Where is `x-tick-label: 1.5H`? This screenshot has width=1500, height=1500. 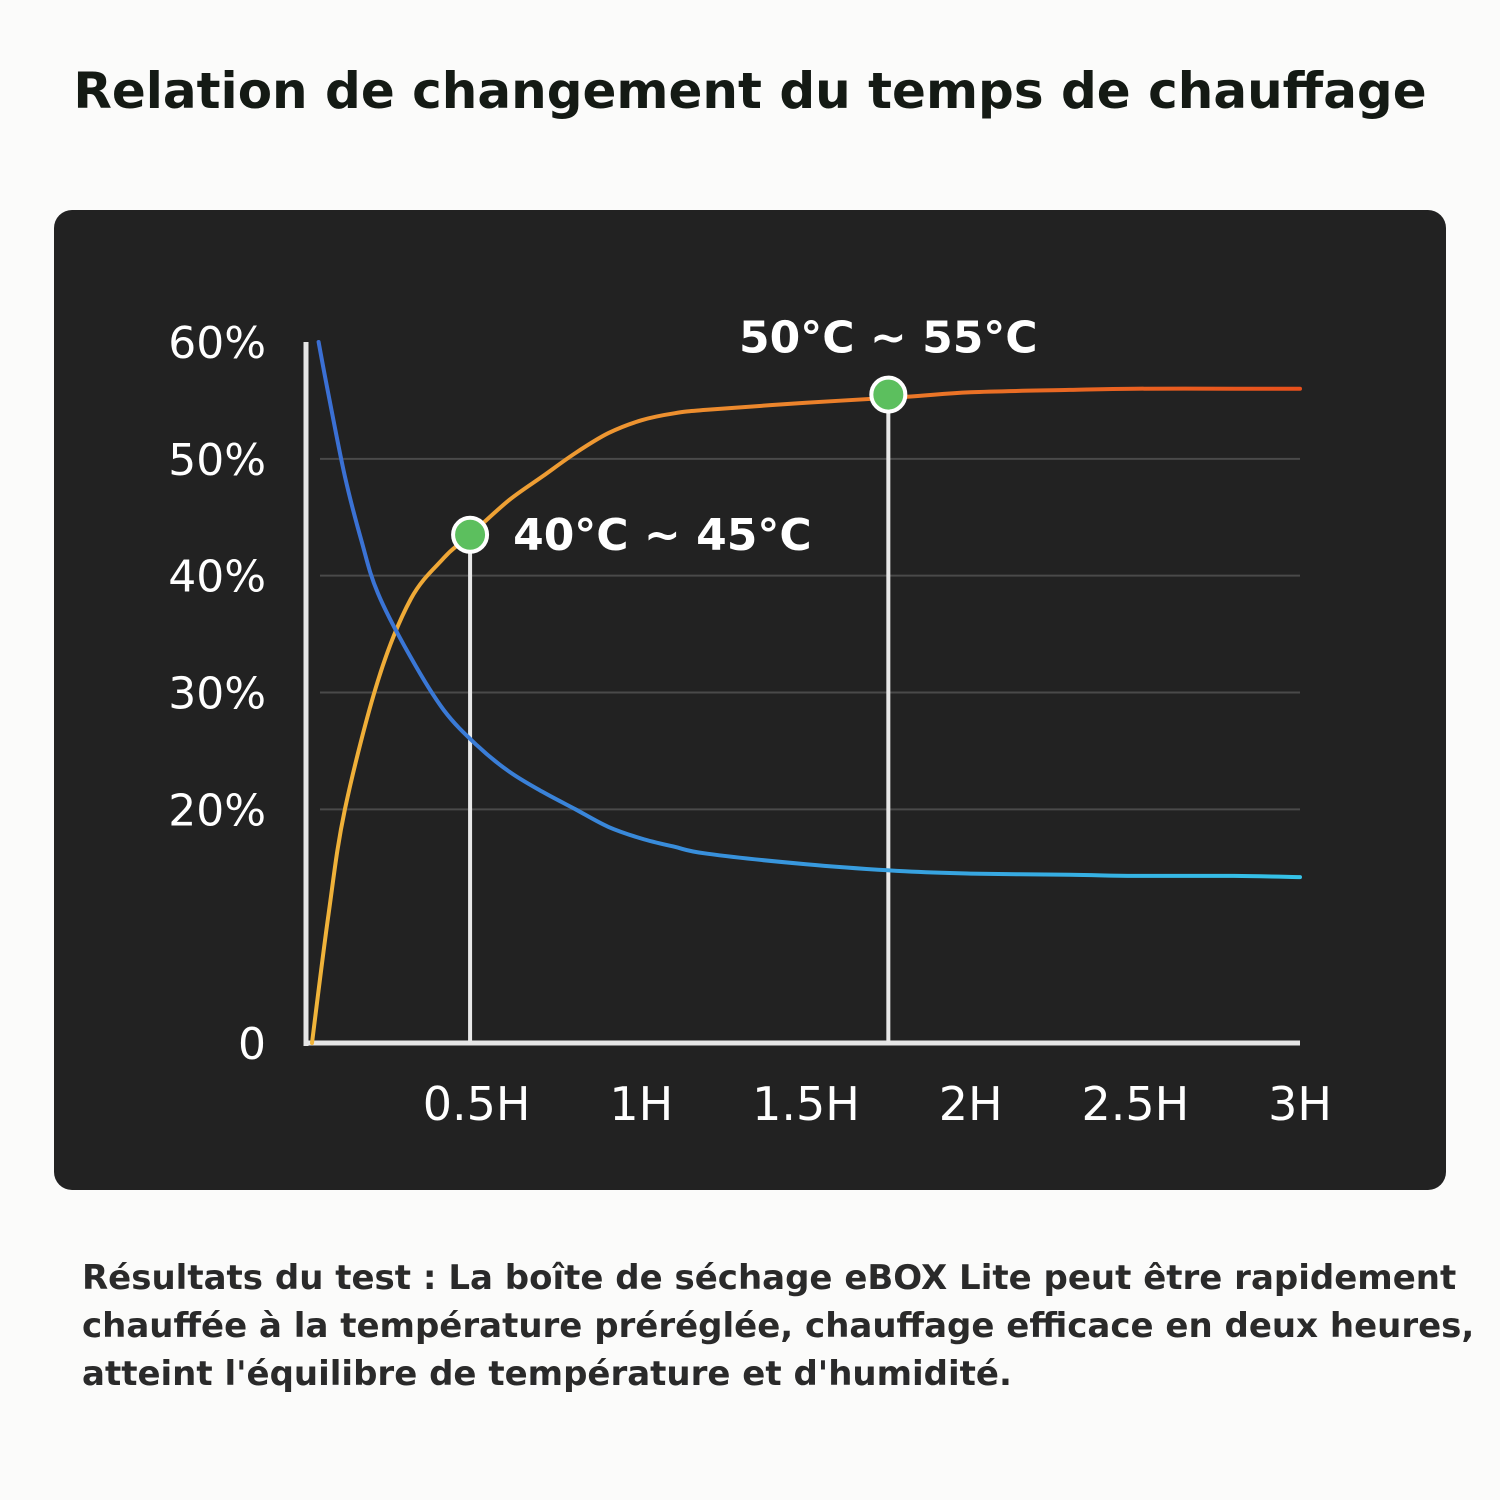 x-tick-label: 1.5H is located at coordinates (806, 1104).